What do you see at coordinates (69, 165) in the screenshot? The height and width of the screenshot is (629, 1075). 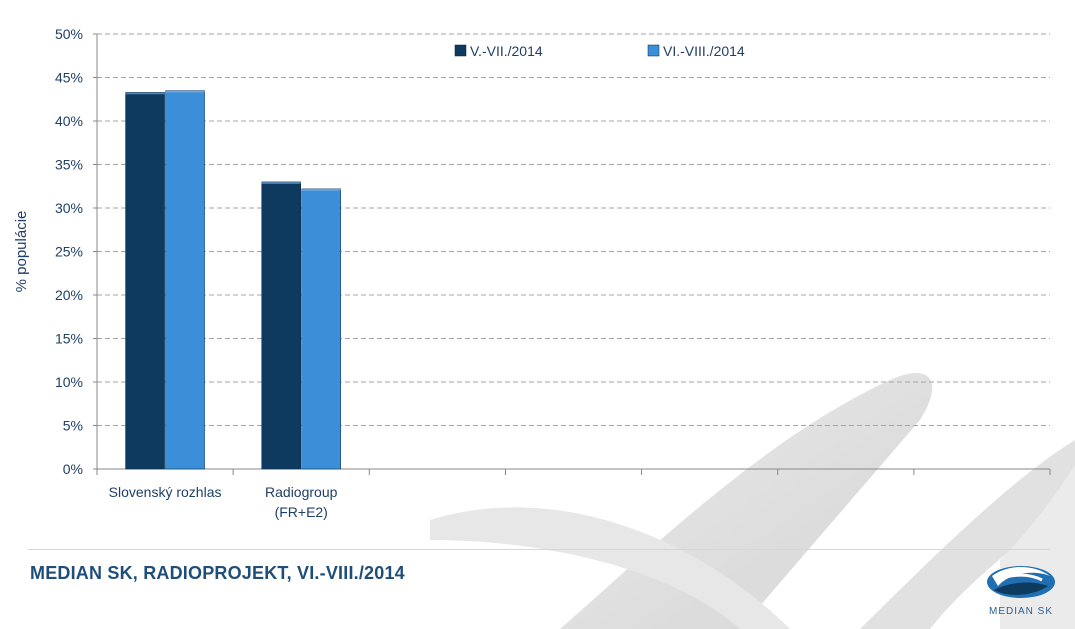 I see `y-tick-label: 35%` at bounding box center [69, 165].